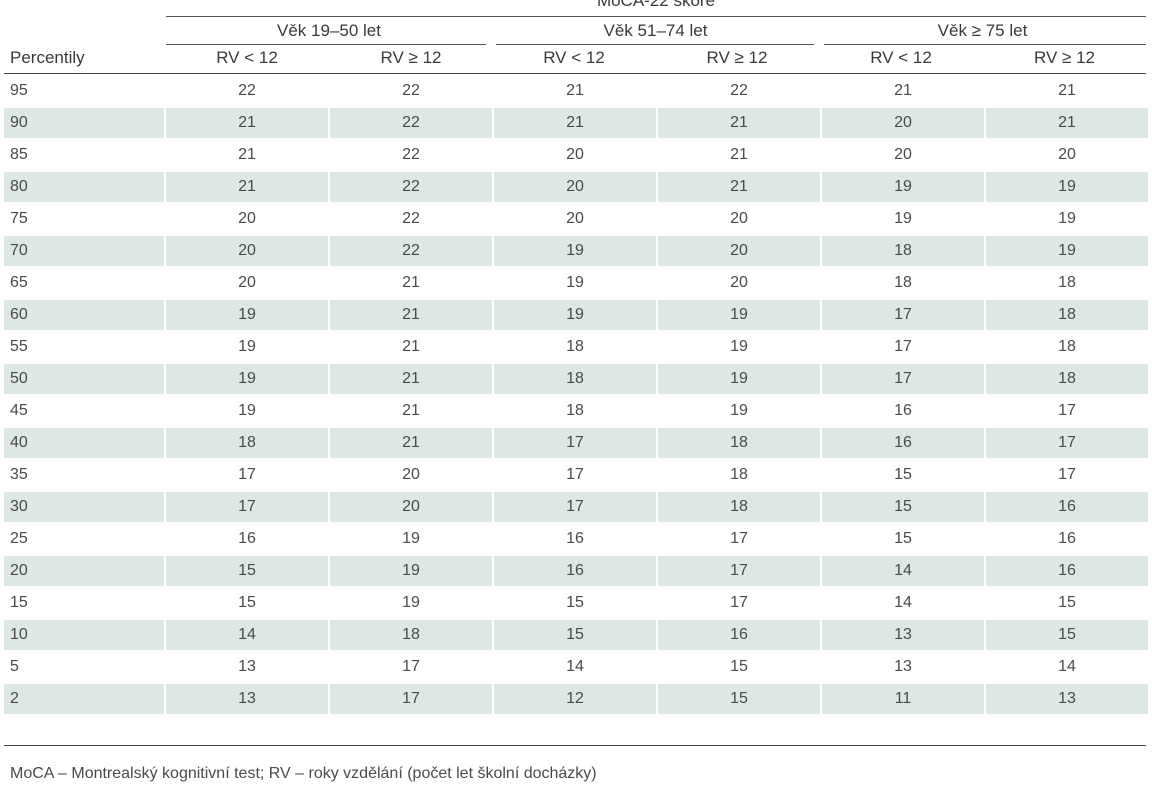 Image resolution: width=1156 pixels, height=800 pixels. I want to click on percentile-cell: 60, so click(84, 315).